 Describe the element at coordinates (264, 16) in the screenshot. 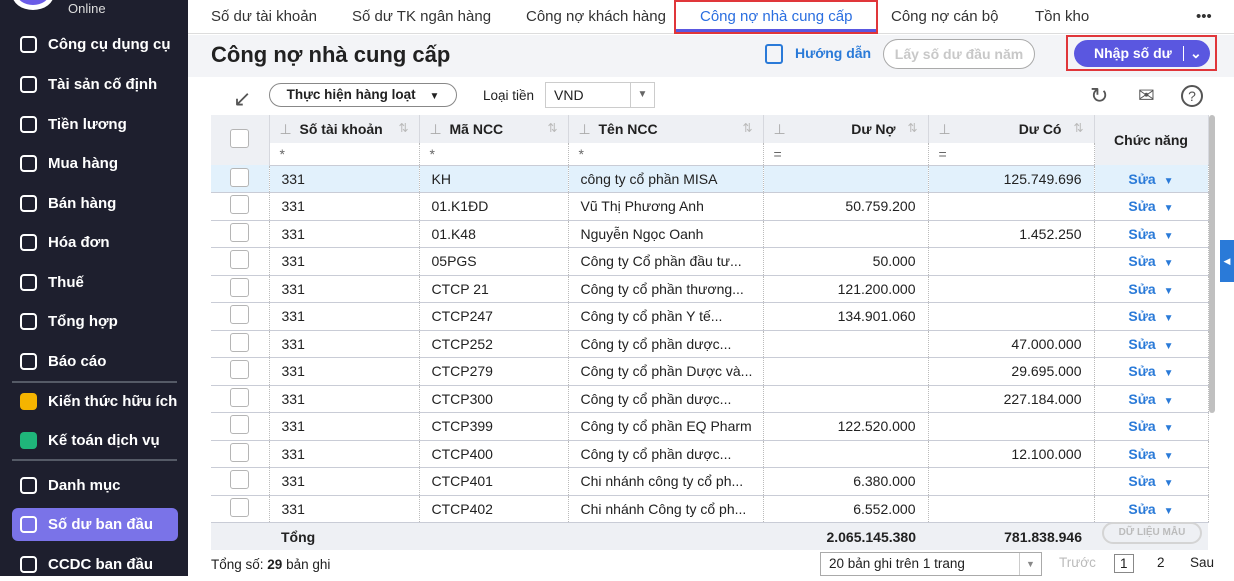

I see `tab-1: Số dư tài khoản` at that location.